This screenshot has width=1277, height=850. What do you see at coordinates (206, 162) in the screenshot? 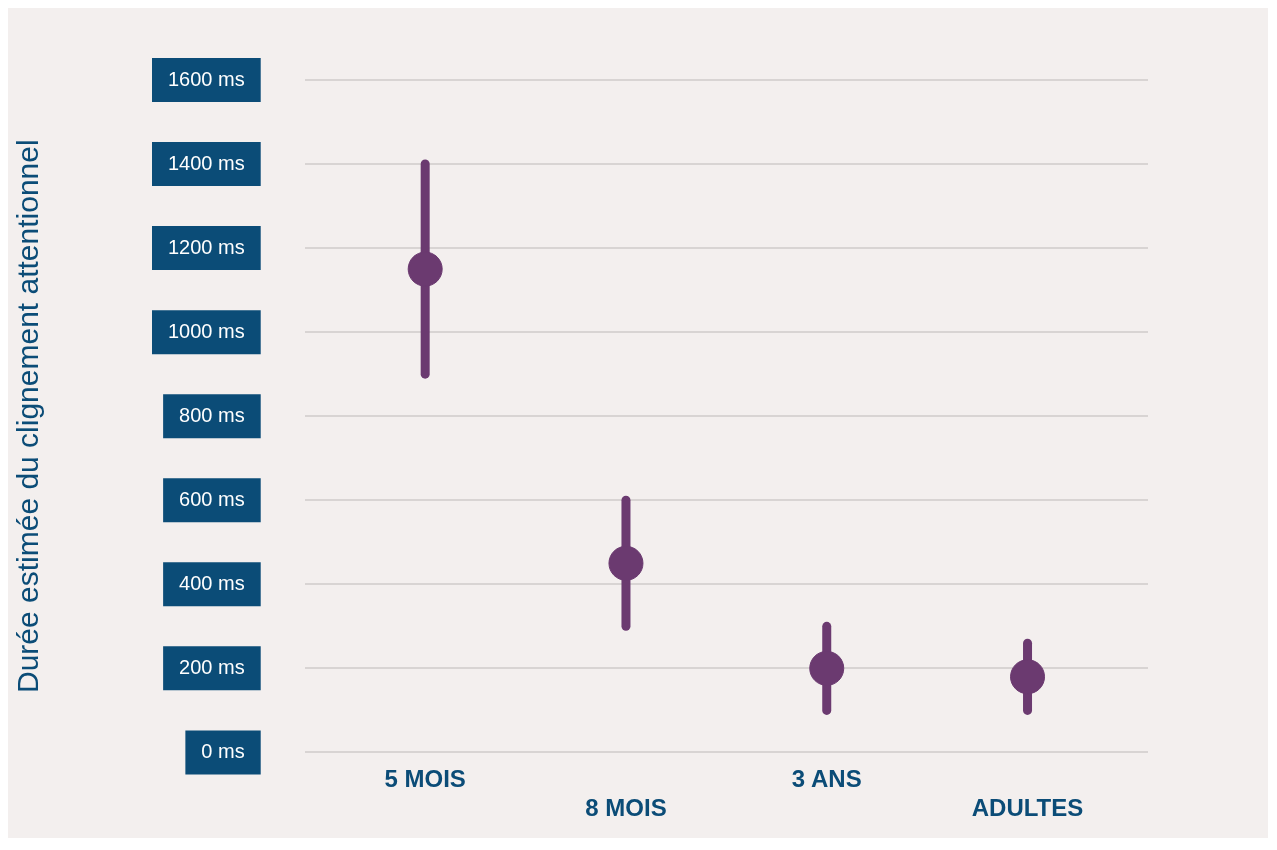
I see `y-tick-label: 1400 ms` at bounding box center [206, 162].